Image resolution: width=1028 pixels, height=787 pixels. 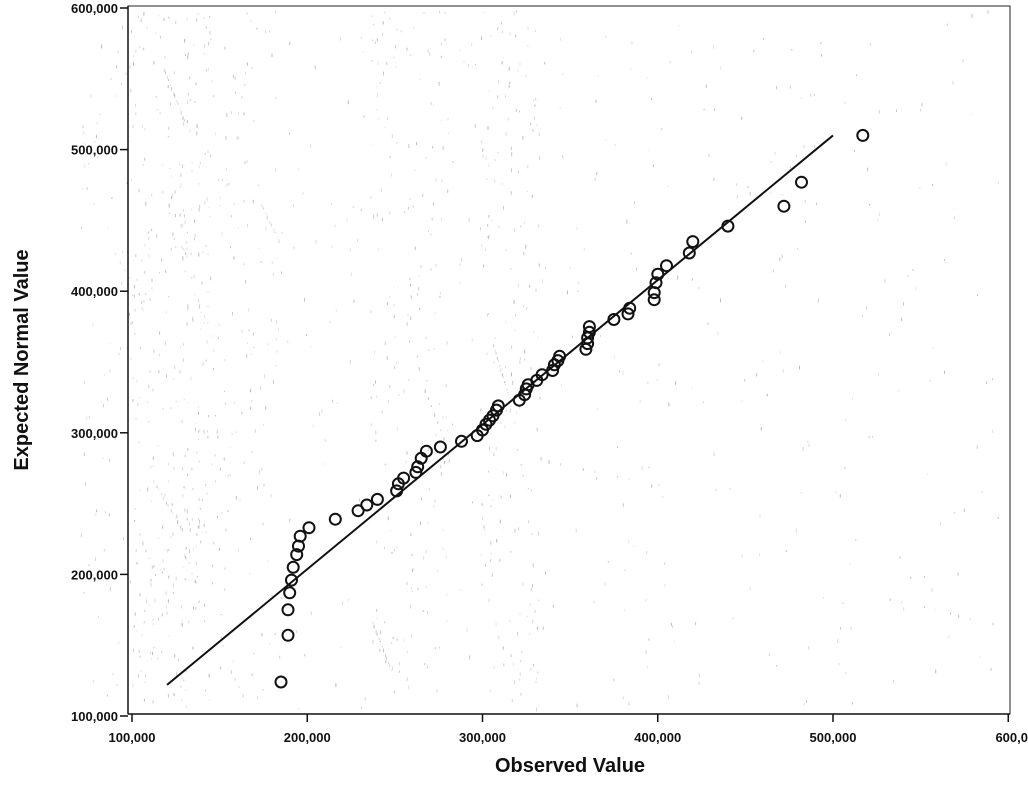 What do you see at coordinates (22, 359) in the screenshot?
I see `y-axis-title: Expected Normal Value` at bounding box center [22, 359].